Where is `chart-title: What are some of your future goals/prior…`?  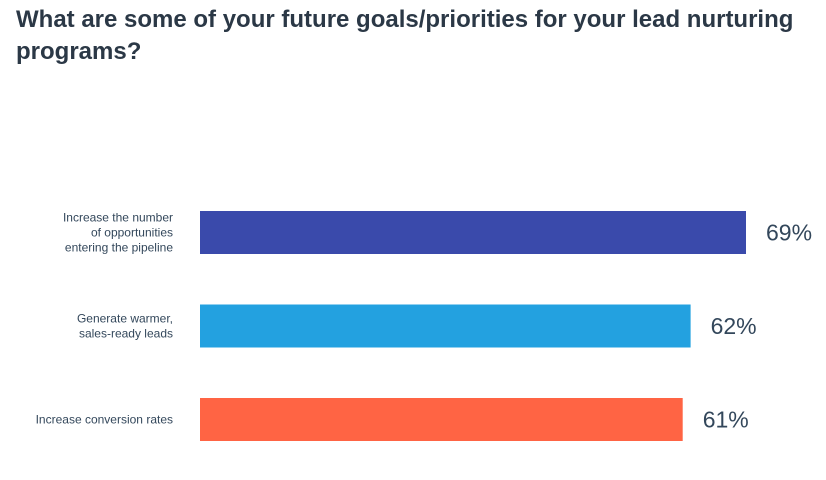 chart-title: What are some of your future goals/prior… is located at coordinates (405, 35).